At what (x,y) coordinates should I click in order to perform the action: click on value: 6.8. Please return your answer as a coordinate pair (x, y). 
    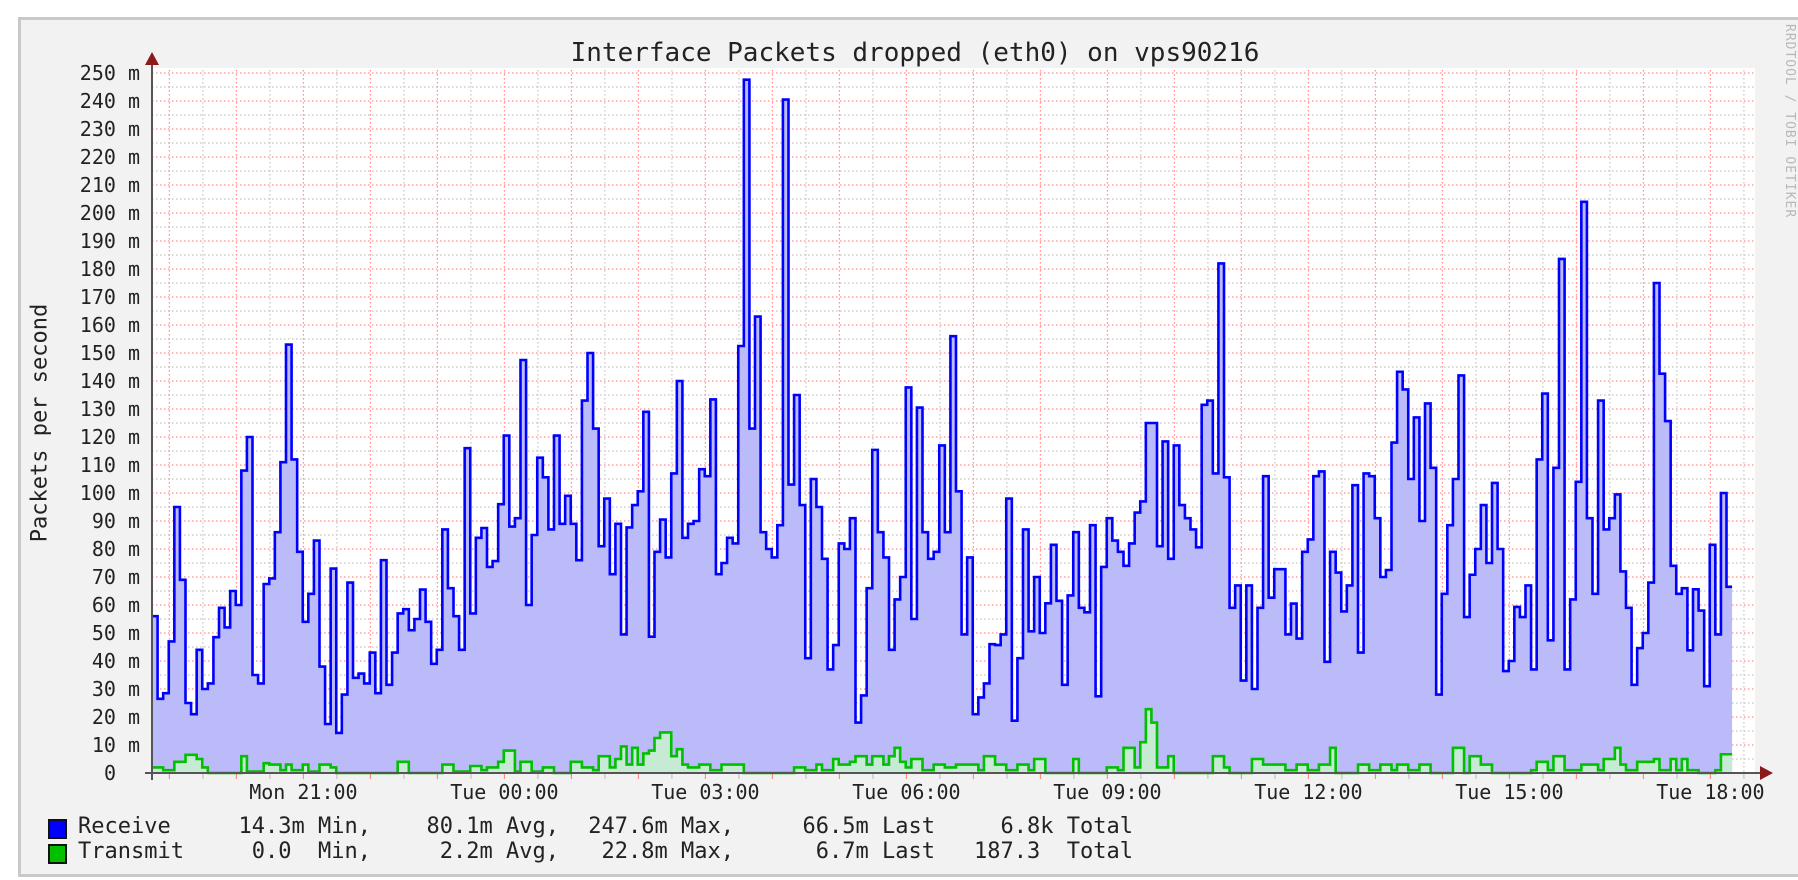
    Looking at the image, I should click on (1020, 826).